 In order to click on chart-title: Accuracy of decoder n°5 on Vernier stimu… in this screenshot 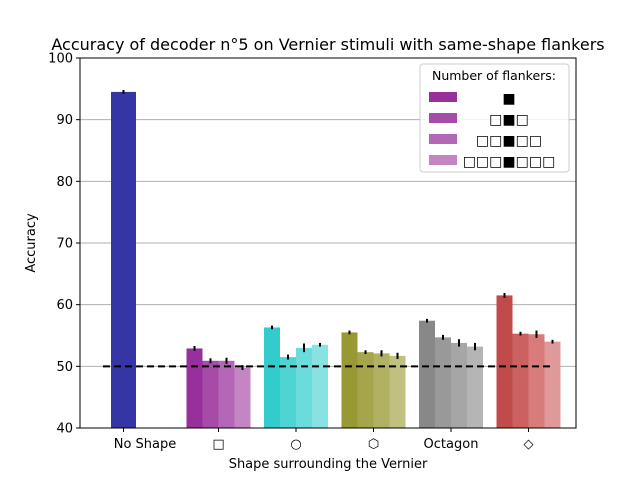, I will do `click(327, 44)`.